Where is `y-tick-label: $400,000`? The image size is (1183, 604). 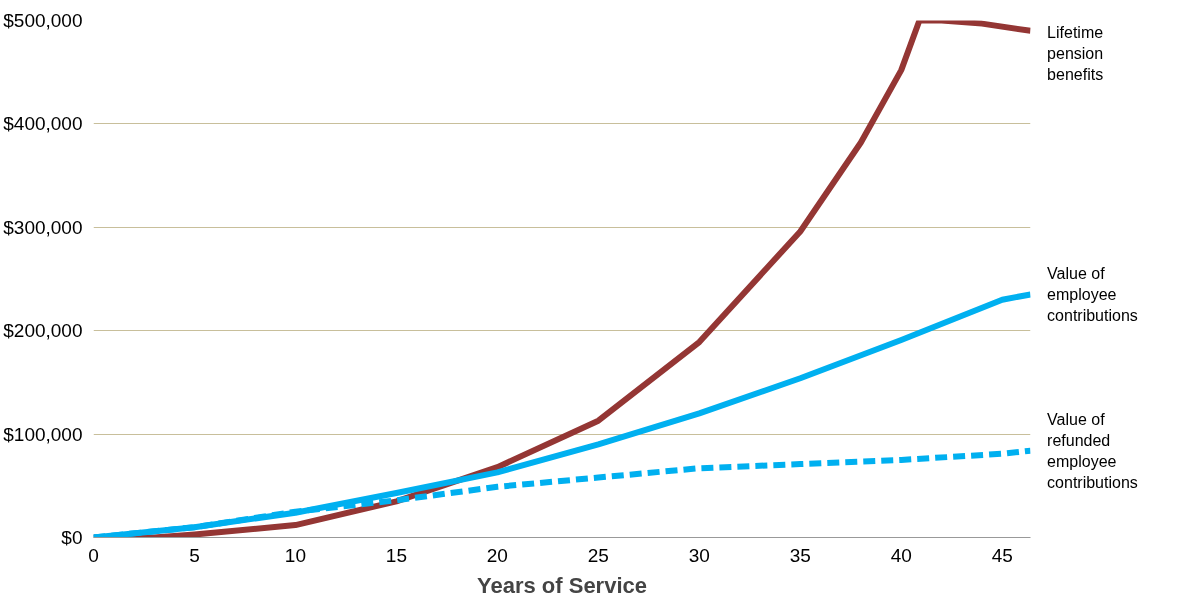 y-tick-label: $400,000 is located at coordinates (43, 124).